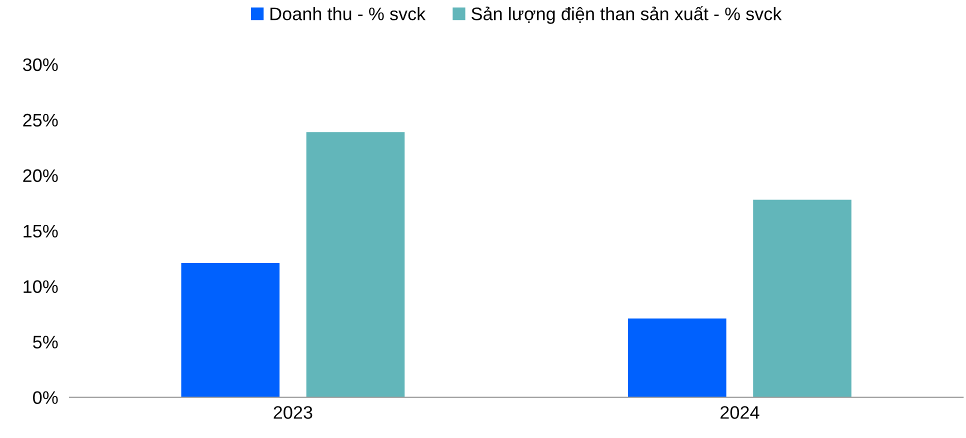  I want to click on y-tick-label: 15%, so click(41, 231).